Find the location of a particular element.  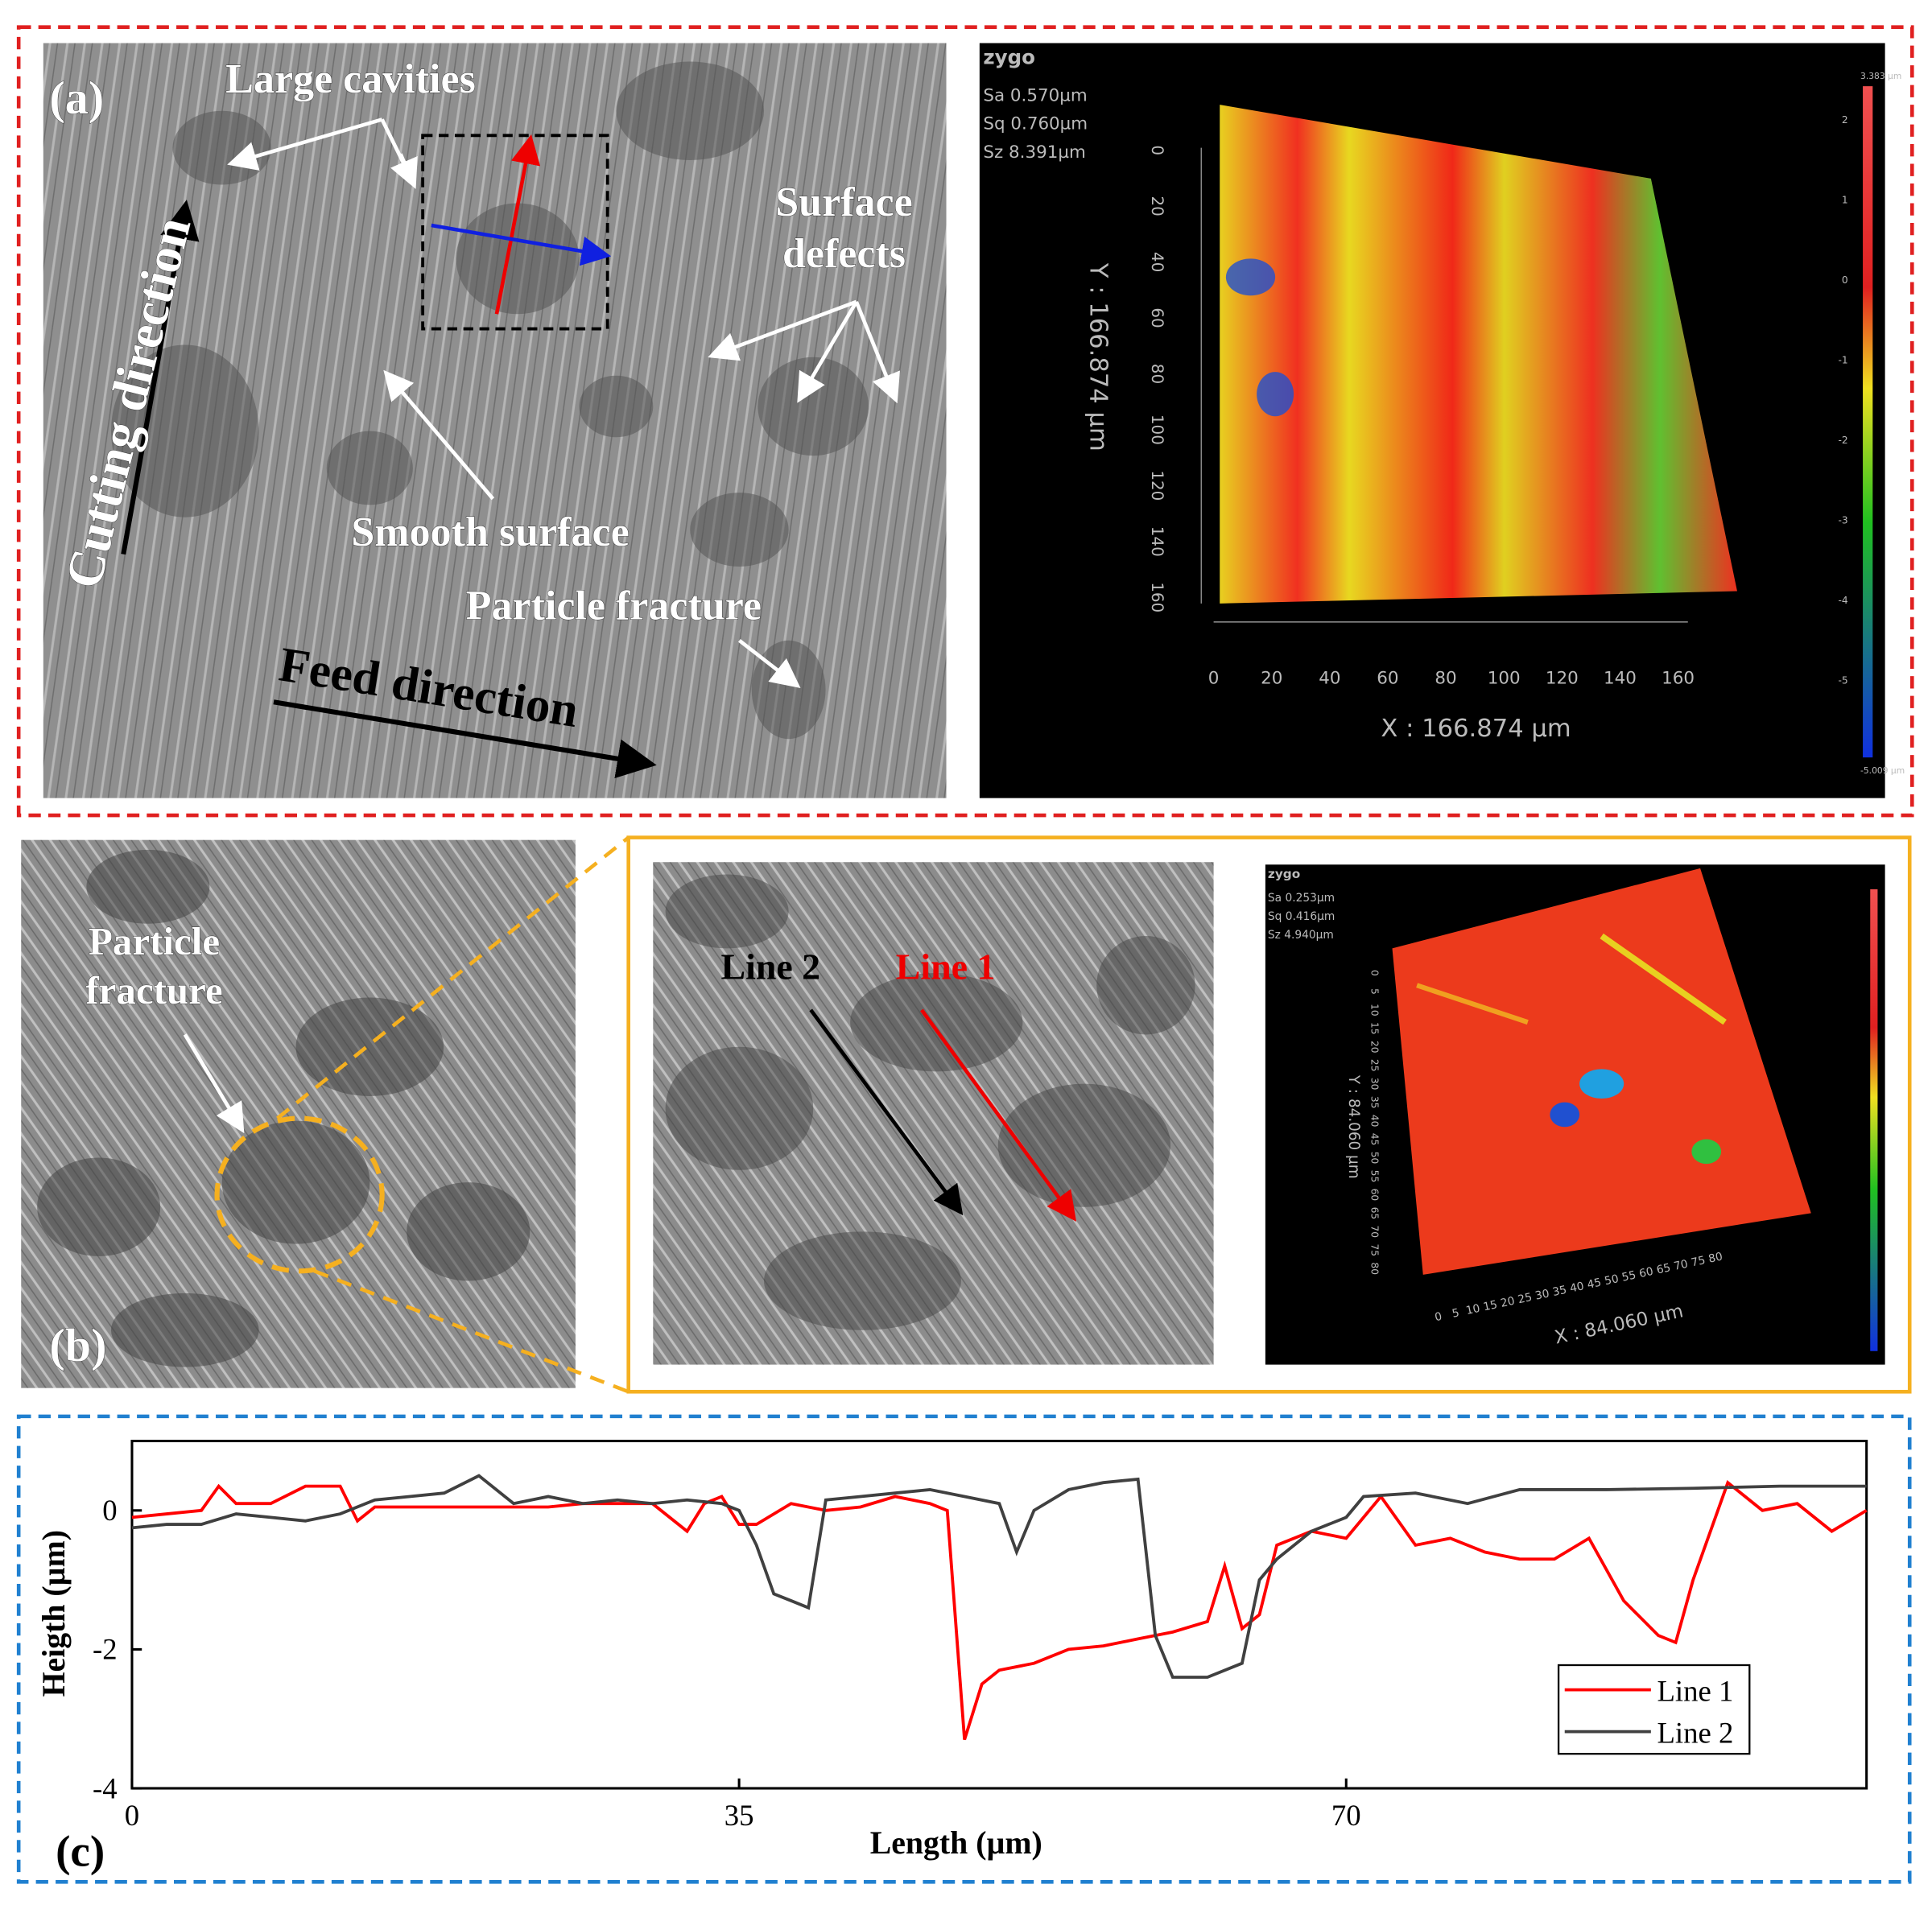

x-tick-label: 15 is located at coordinates (1490, 1305).